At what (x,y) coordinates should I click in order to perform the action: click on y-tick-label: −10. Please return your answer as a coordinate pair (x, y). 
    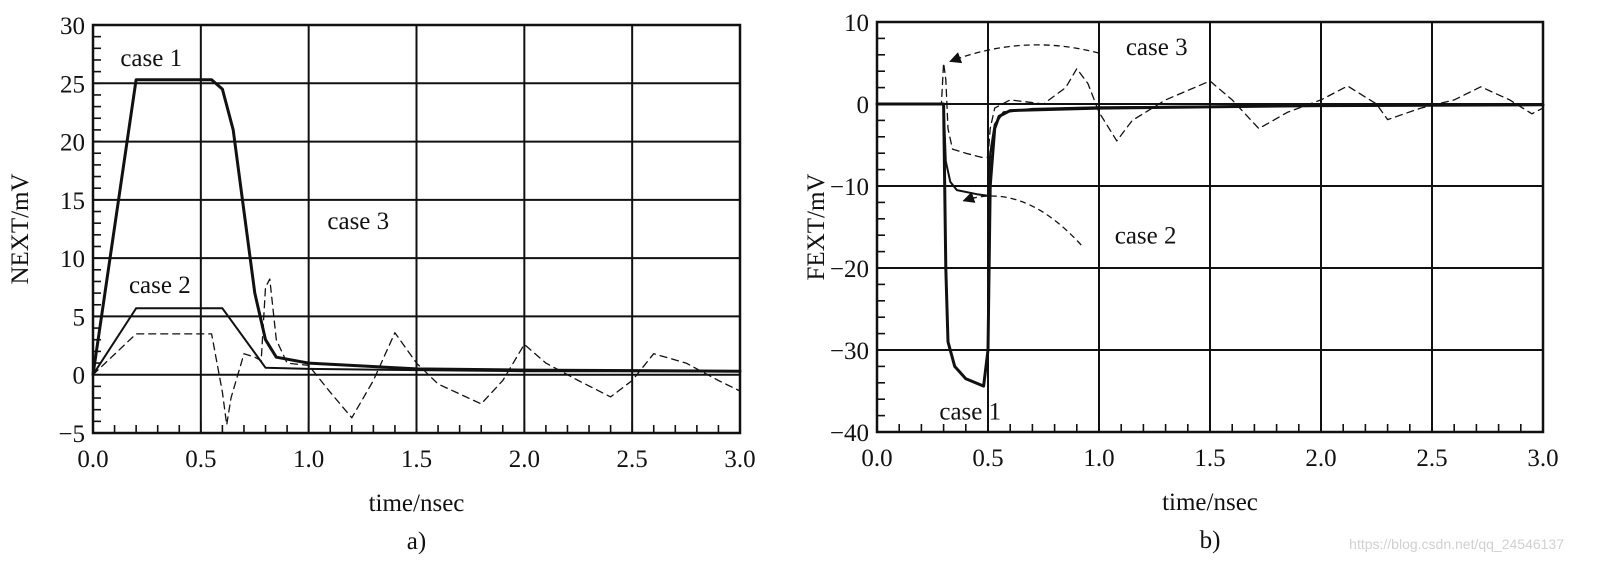
    Looking at the image, I should click on (849, 187).